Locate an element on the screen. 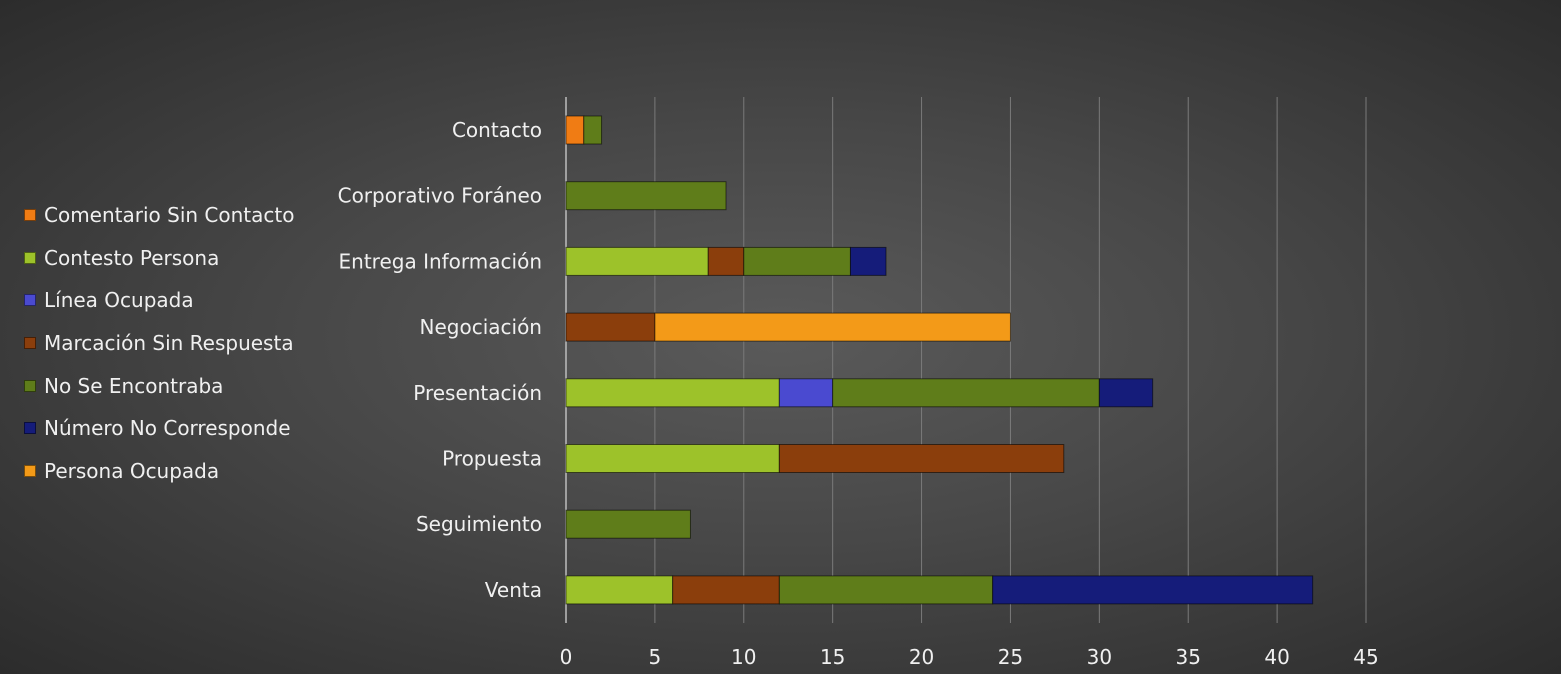 This screenshot has height=674, width=1561. legend-label: Marcación Sin Respuesta is located at coordinates (169, 343).